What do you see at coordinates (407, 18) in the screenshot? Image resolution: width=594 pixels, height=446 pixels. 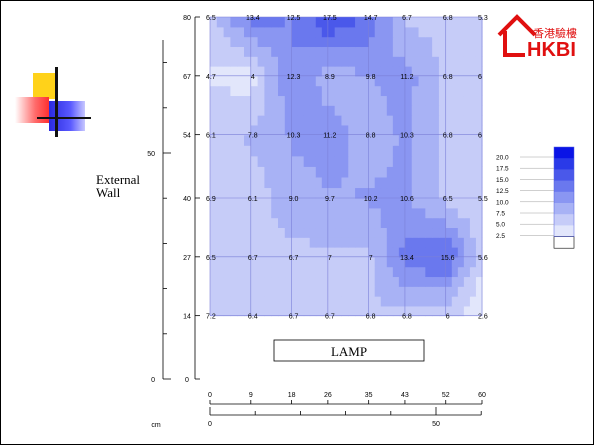 I see `data-label: 6.7` at bounding box center [407, 18].